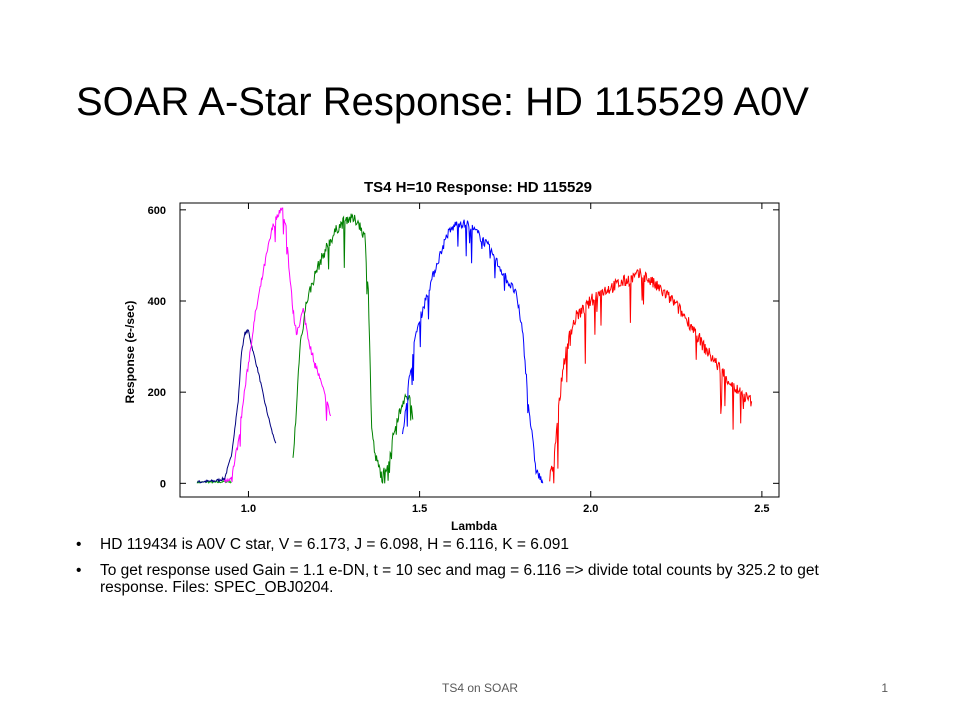 Image resolution: width=960 pixels, height=720 pixels. What do you see at coordinates (480, 688) in the screenshot?
I see `footer-text: TS4 on SOAR` at bounding box center [480, 688].